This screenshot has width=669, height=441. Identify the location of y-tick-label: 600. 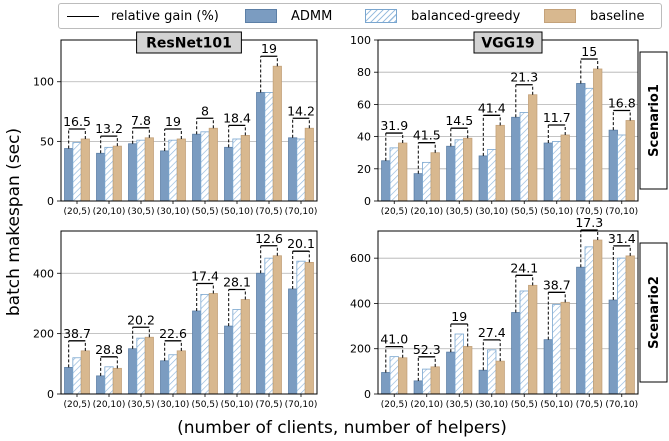
(360, 258).